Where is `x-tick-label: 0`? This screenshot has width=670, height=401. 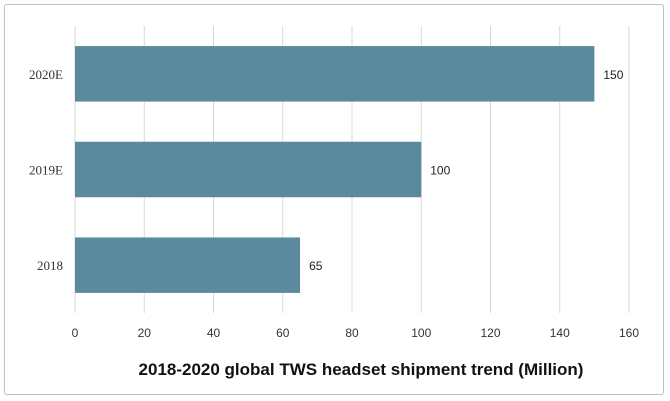 x-tick-label: 0 is located at coordinates (75, 333).